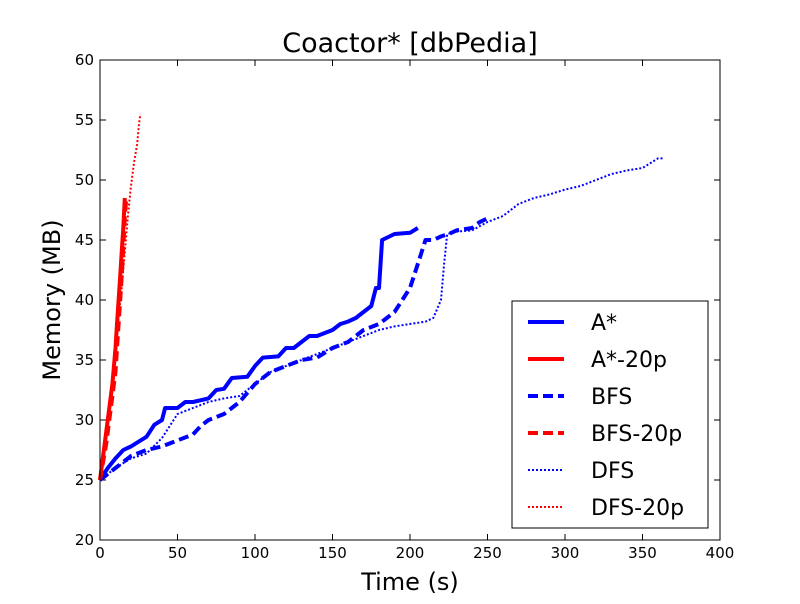 This screenshot has height=604, width=800. What do you see at coordinates (410, 553) in the screenshot?
I see `x-tick-label: 200` at bounding box center [410, 553].